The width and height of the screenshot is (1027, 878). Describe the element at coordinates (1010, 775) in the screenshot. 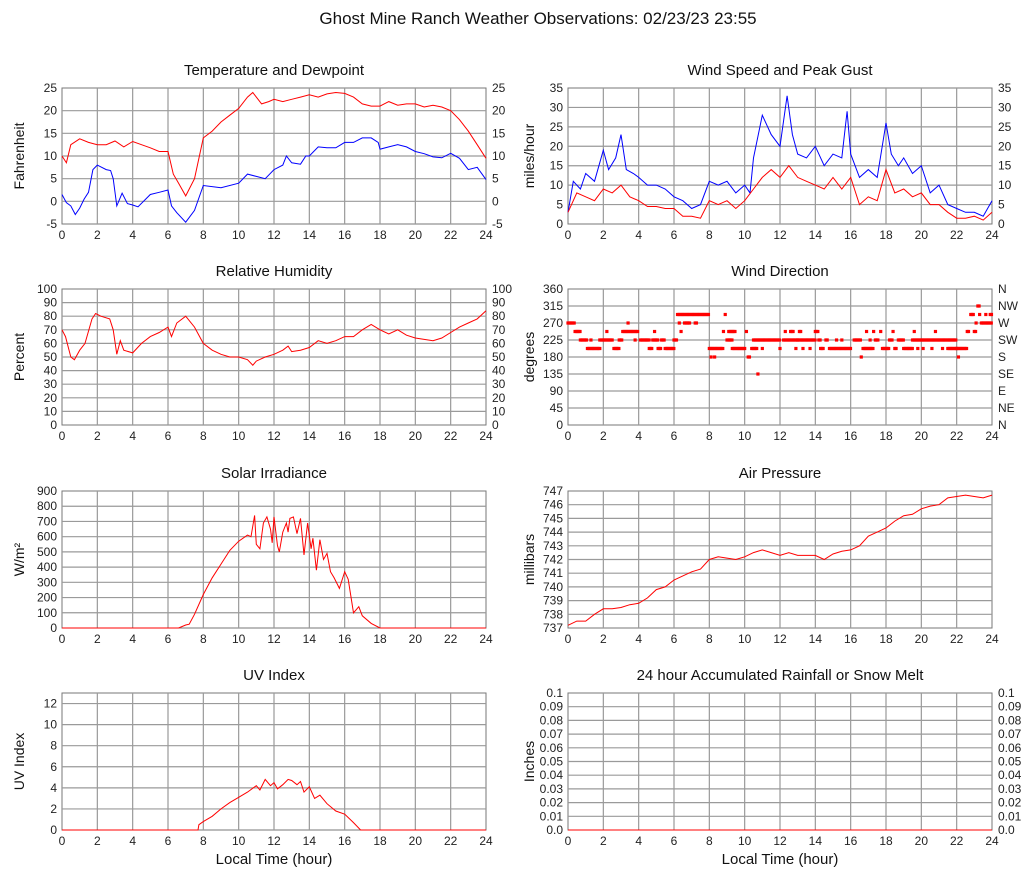

I see `y-tick-label-right: 0.04` at that location.